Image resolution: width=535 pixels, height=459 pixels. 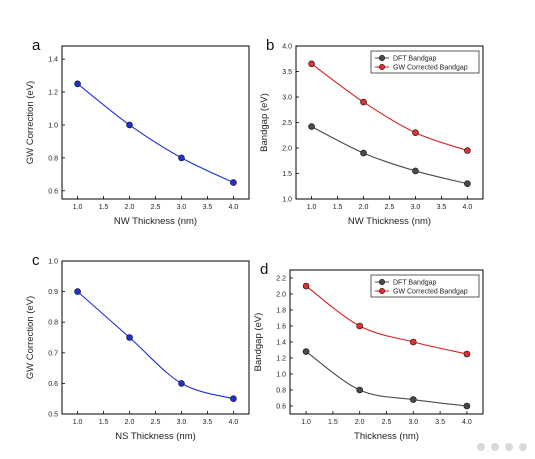 I want to click on legend-entry-label: GW Corrected Bandgap, so click(x=430, y=68).